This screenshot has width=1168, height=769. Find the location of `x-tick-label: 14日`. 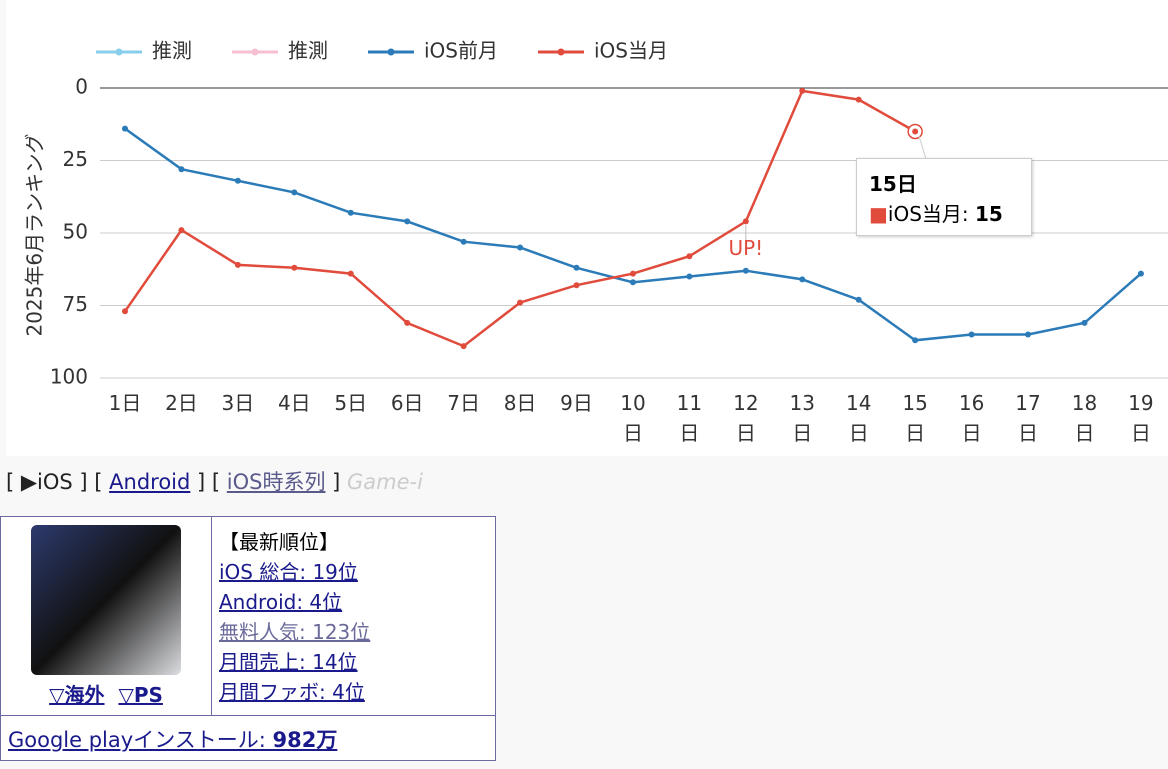

x-tick-label: 14日 is located at coordinates (858, 418).